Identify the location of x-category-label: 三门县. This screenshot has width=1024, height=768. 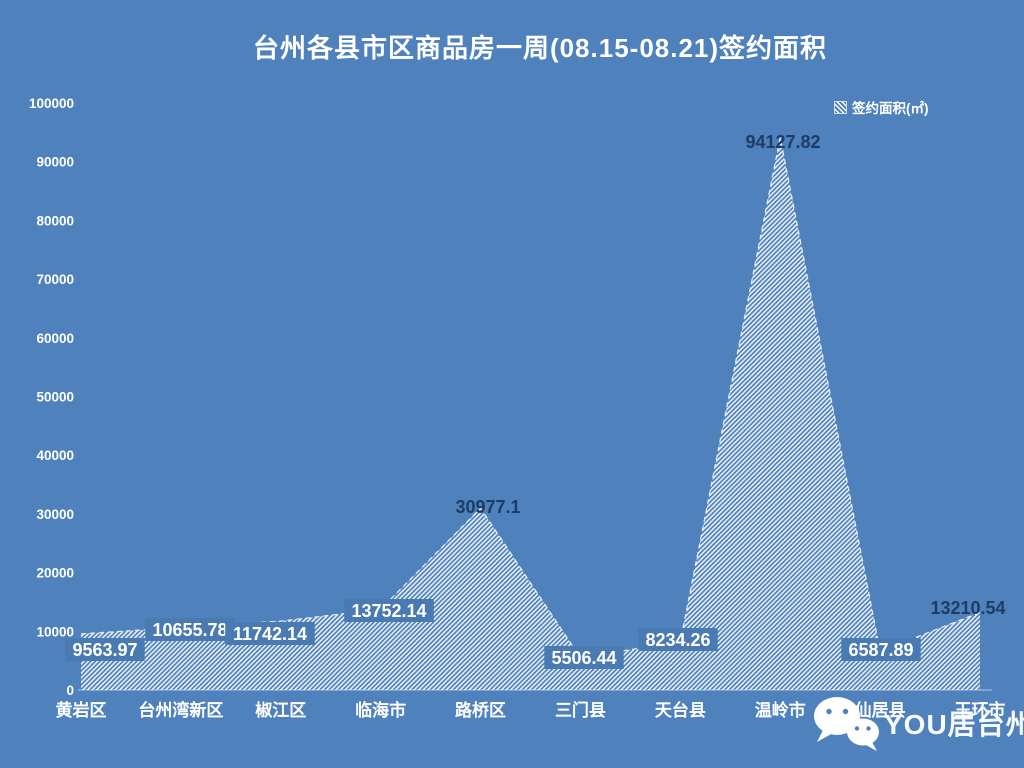
(580, 710).